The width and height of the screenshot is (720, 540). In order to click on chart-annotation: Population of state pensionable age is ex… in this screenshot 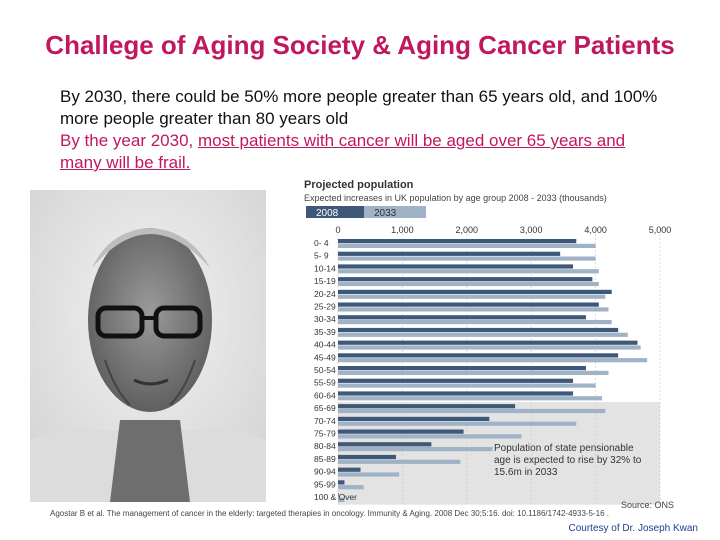, I will do `click(568, 460)`.